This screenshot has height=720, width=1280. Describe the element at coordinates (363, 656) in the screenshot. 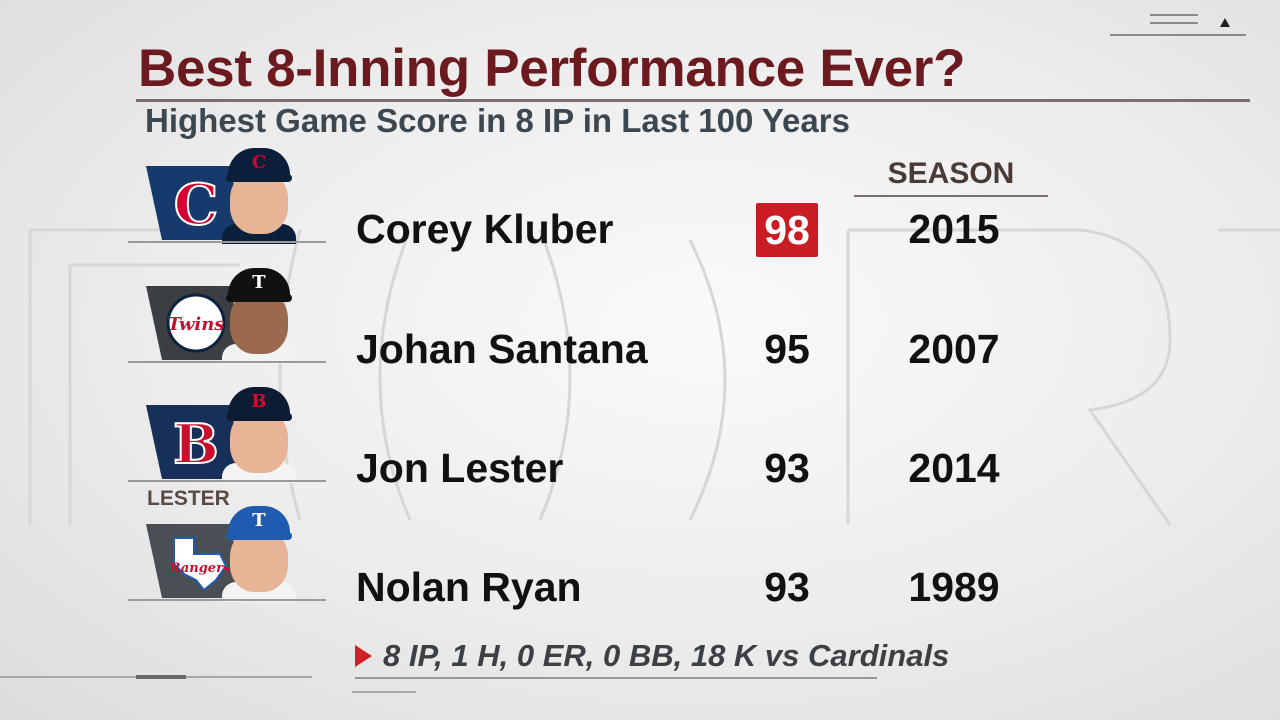

I see `play-arrow-icon` at that location.